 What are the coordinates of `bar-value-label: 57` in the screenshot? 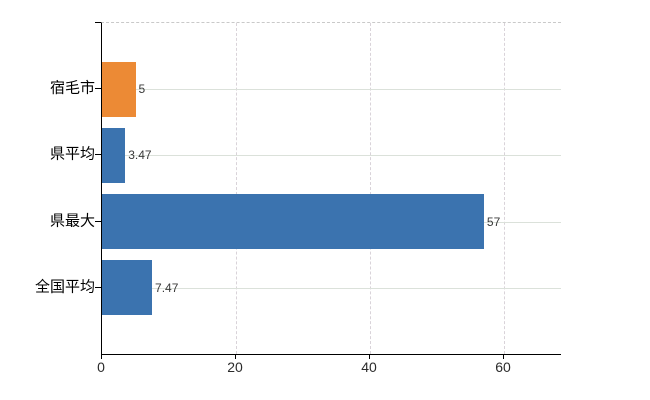 It's located at (493, 221).